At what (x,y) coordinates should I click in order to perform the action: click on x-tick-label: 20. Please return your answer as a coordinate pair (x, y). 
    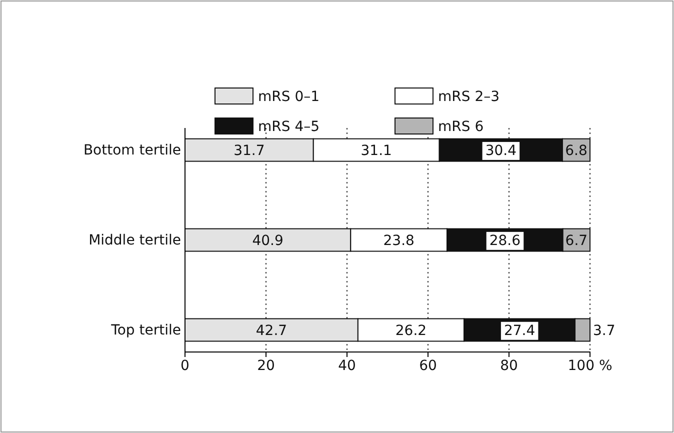
    Looking at the image, I should click on (266, 366).